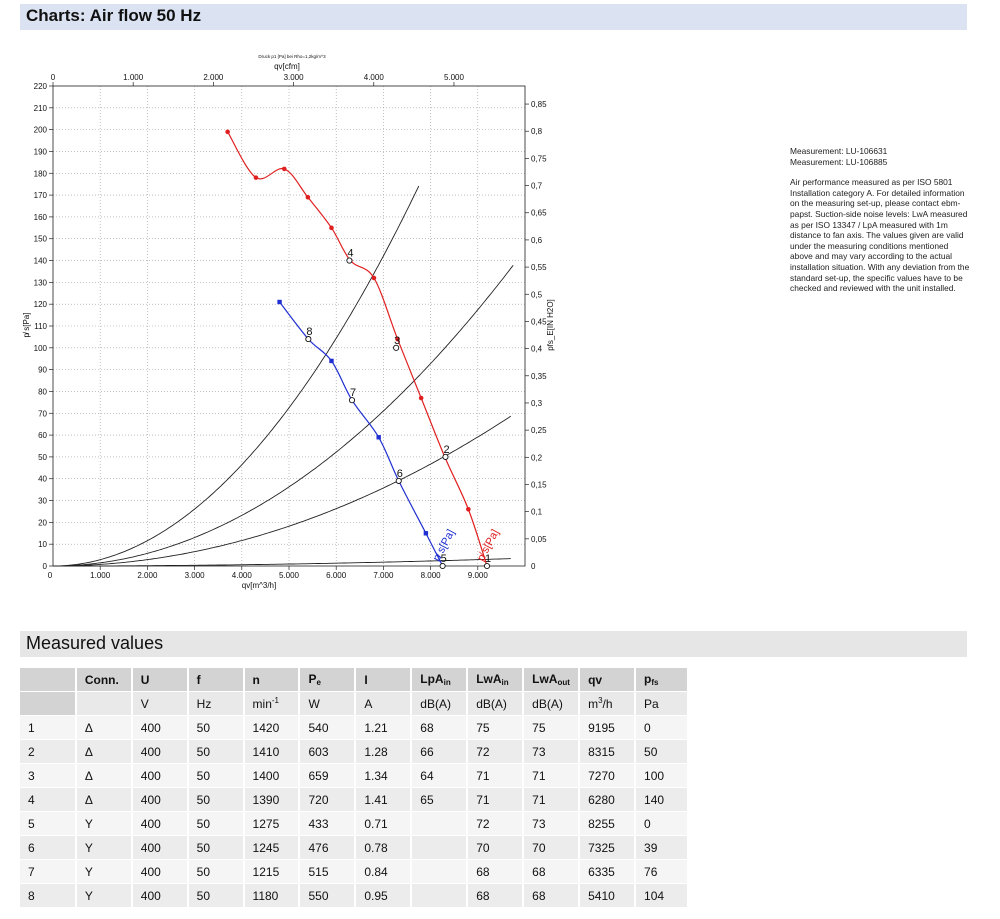  I want to click on y-tick-label: 10, so click(42, 544).